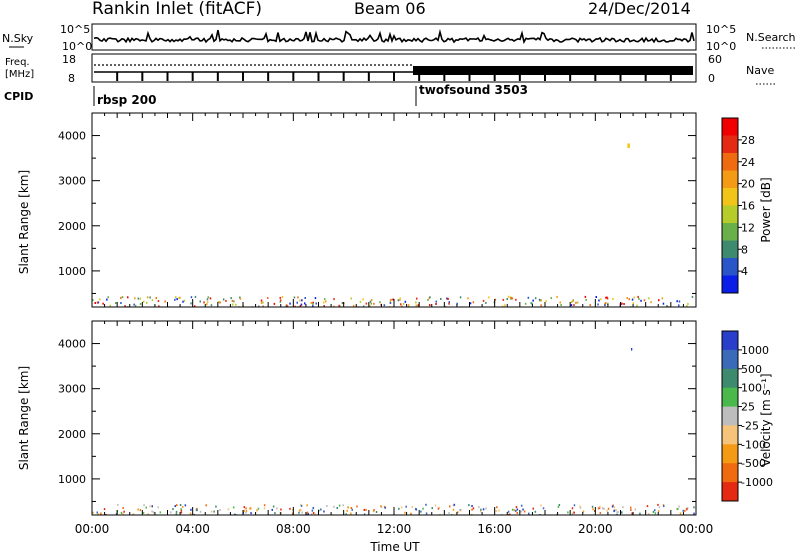  What do you see at coordinates (751, 369) in the screenshot?
I see `colorbar-tick-label: 500` at bounding box center [751, 369].